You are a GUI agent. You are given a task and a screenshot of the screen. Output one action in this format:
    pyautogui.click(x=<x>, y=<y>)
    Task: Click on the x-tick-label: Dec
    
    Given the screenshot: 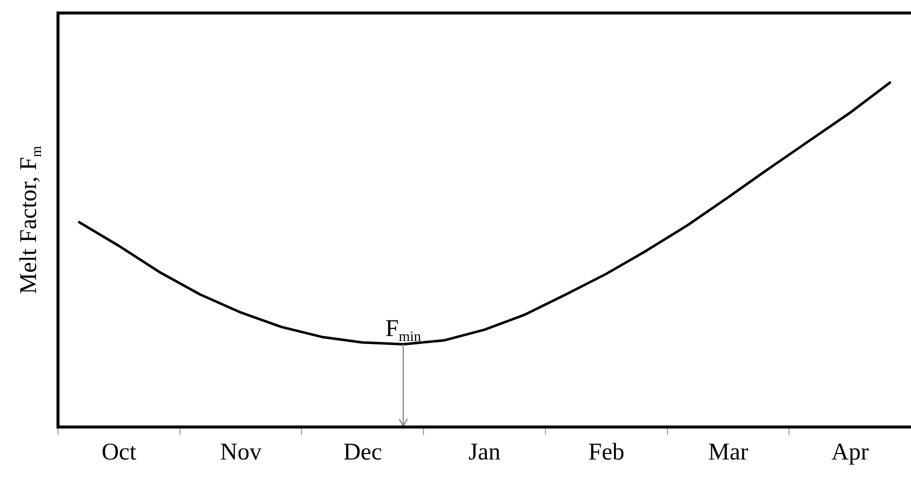 What is the action you would take?
    pyautogui.click(x=362, y=453)
    